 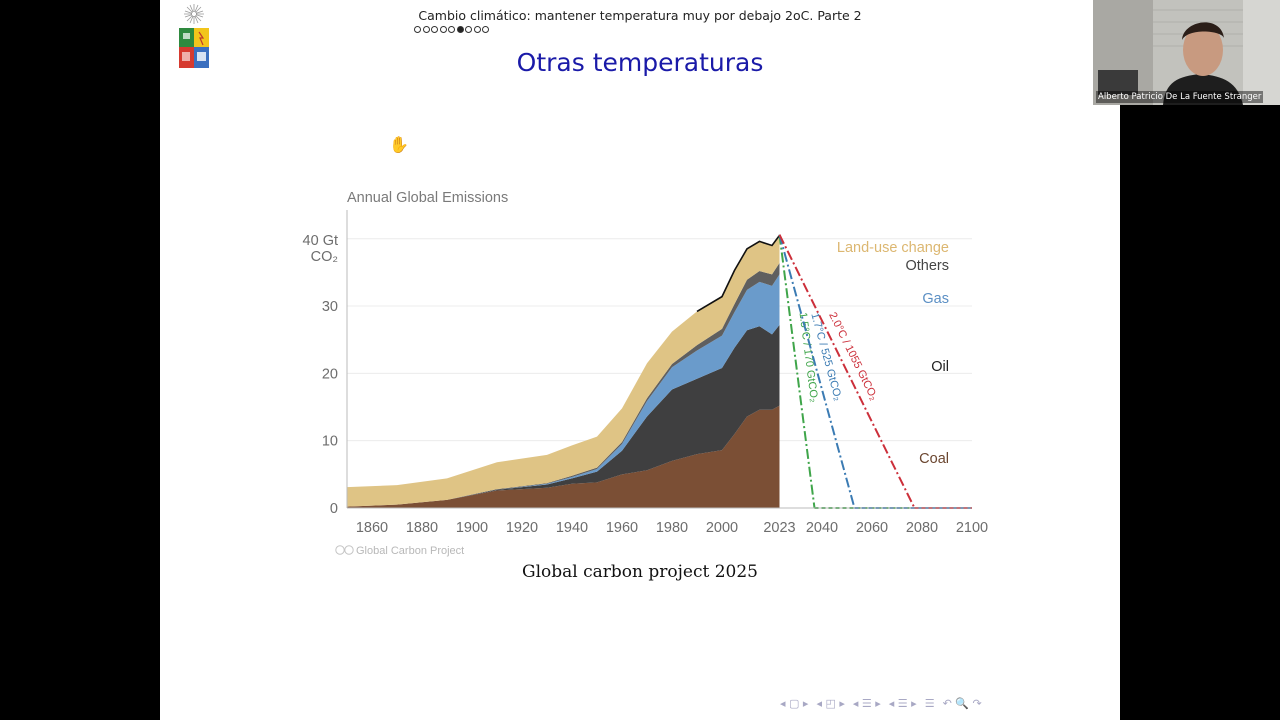 I want to click on x-tick-label: 1980, so click(x=672, y=528).